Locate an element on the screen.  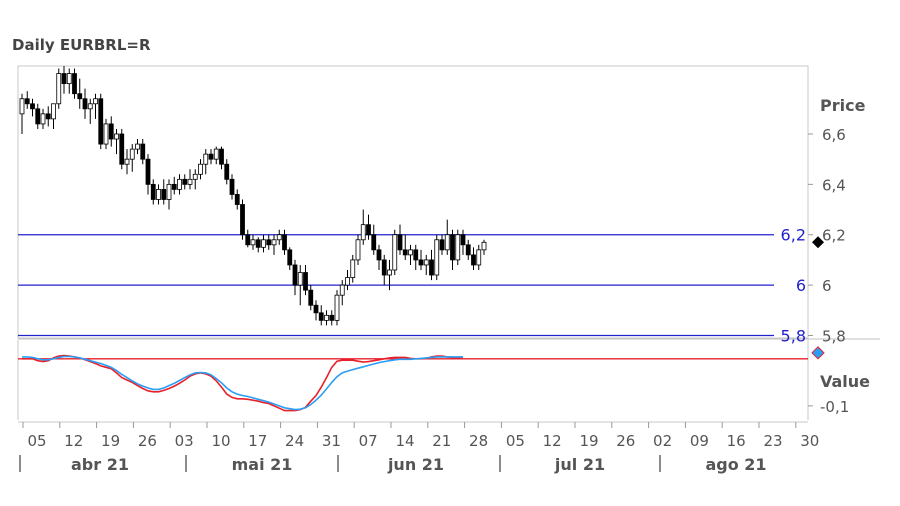
date-label-17: 02 is located at coordinates (662, 441).